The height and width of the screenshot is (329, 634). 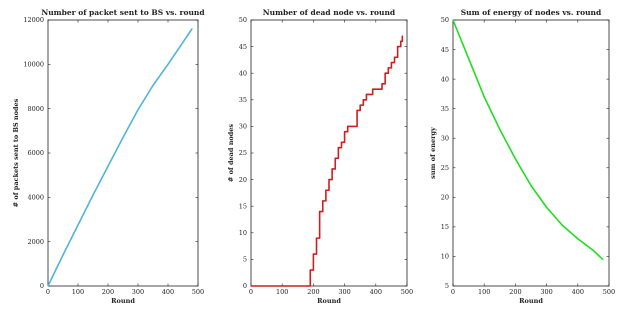 What do you see at coordinates (35, 153) in the screenshot?
I see `y-tick-label: 6000` at bounding box center [35, 153].